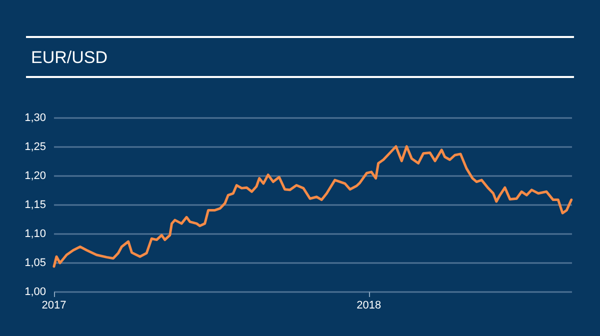 The width and height of the screenshot is (600, 336). I want to click on chart-title: EUR/USD, so click(69, 57).